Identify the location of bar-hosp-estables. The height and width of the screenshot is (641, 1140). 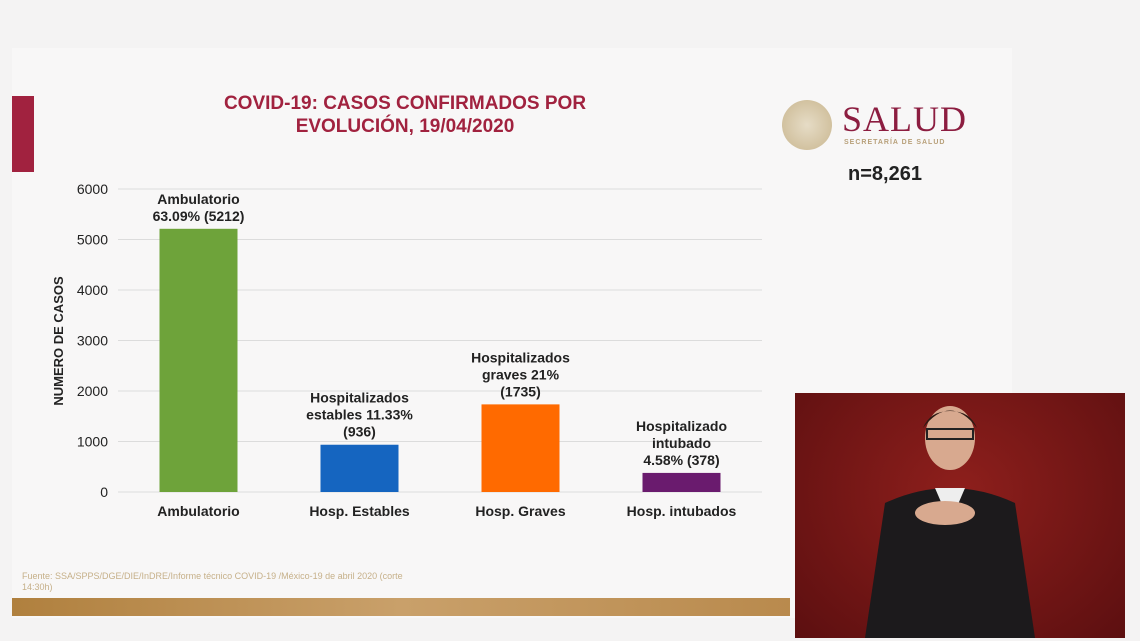
(359, 468).